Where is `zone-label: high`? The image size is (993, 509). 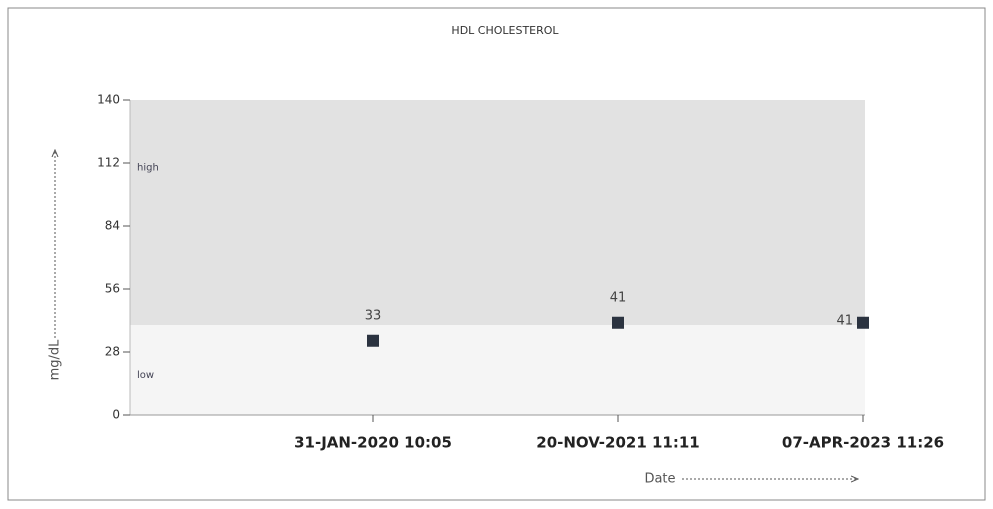 zone-label: high is located at coordinates (148, 168).